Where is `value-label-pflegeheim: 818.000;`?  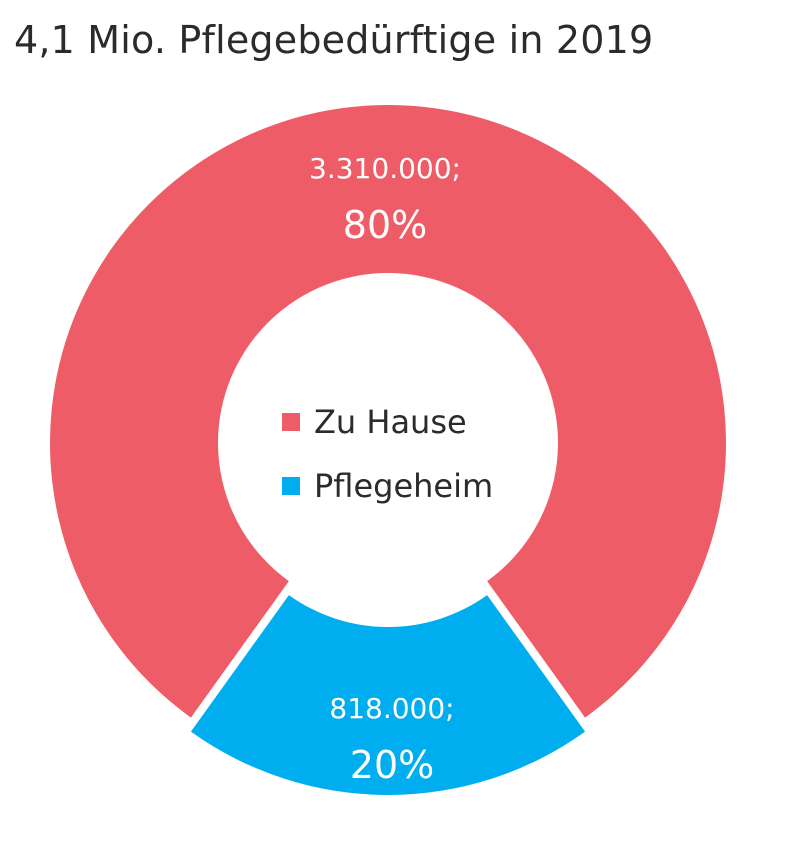
value-label-pflegeheim: 818.000; is located at coordinates (391, 708).